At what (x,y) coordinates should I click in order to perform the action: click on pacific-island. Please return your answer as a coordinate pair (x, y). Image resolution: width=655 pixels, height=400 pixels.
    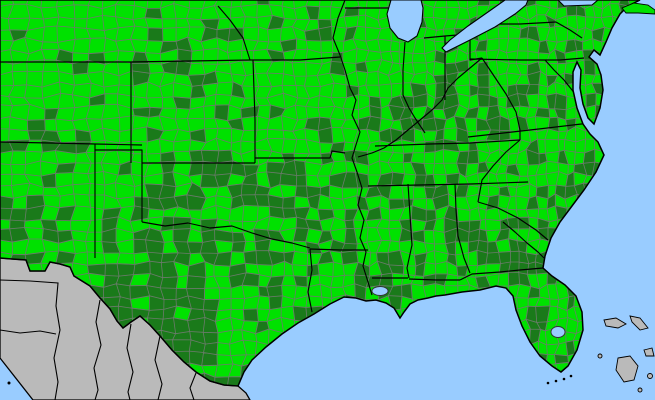
    Looking at the image, I should click on (9, 383).